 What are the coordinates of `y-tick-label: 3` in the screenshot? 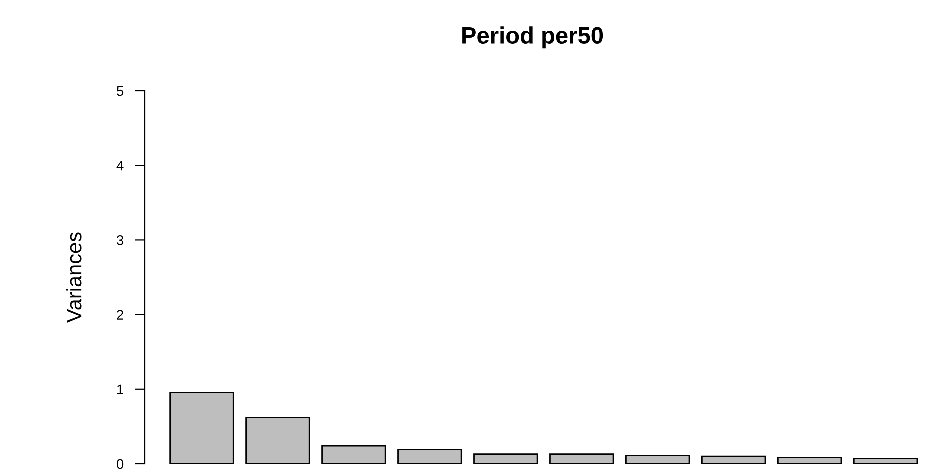 It's located at (120, 241).